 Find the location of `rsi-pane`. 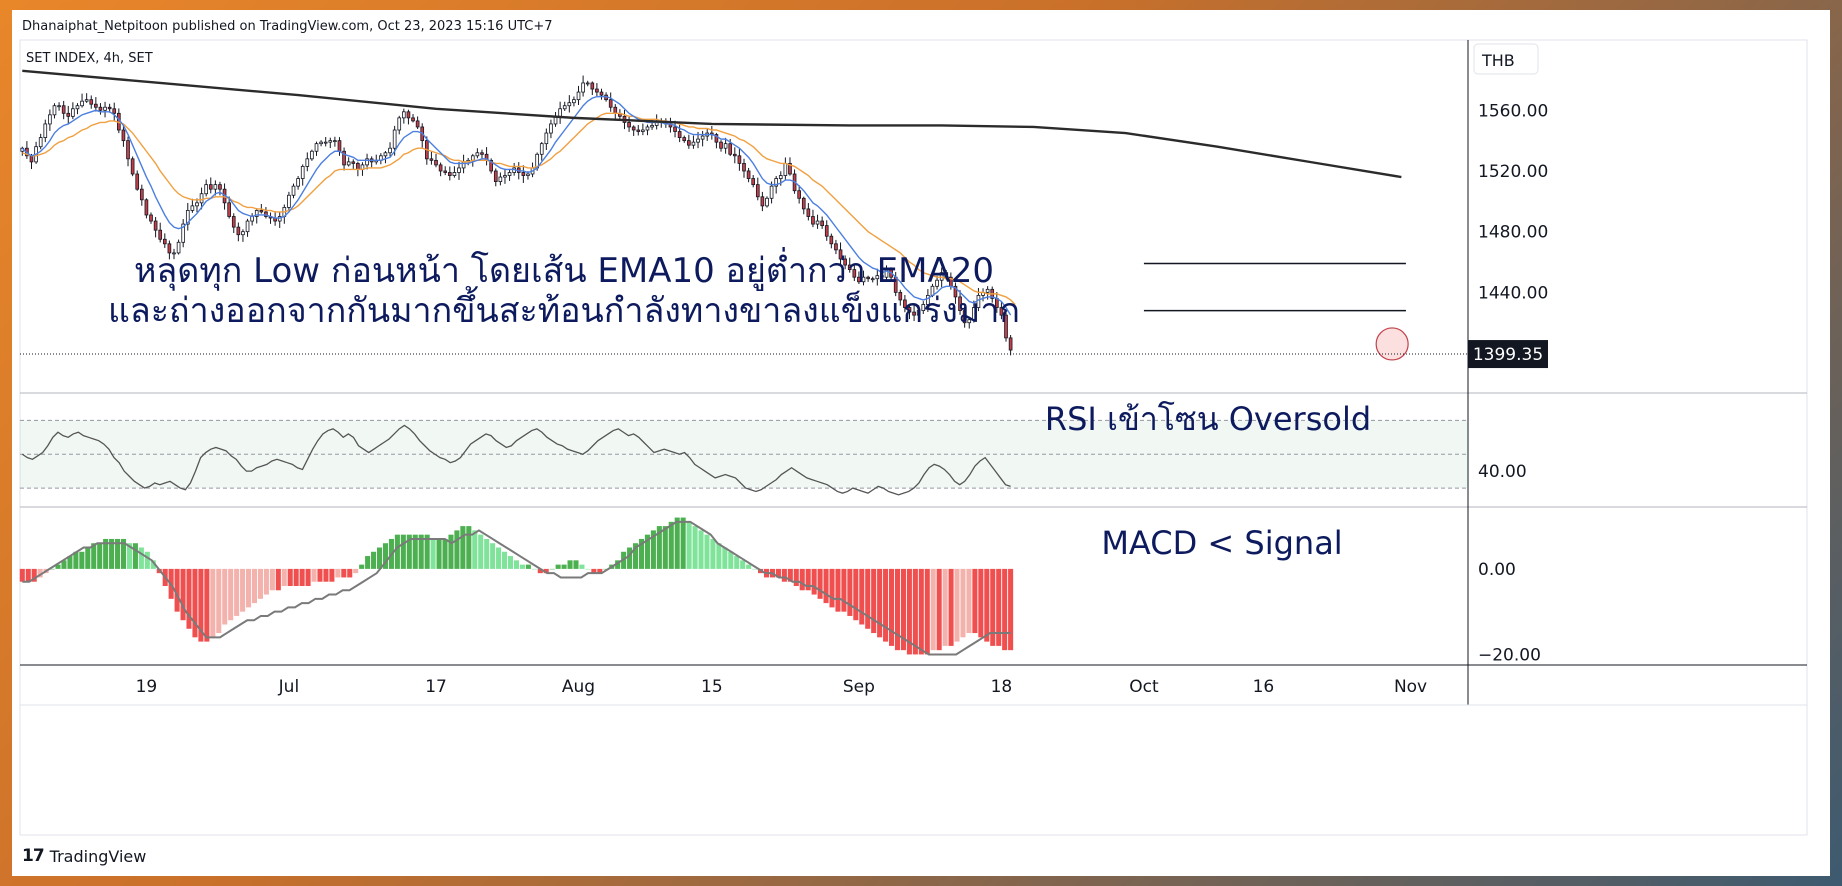

rsi-pane is located at coordinates (744, 457).